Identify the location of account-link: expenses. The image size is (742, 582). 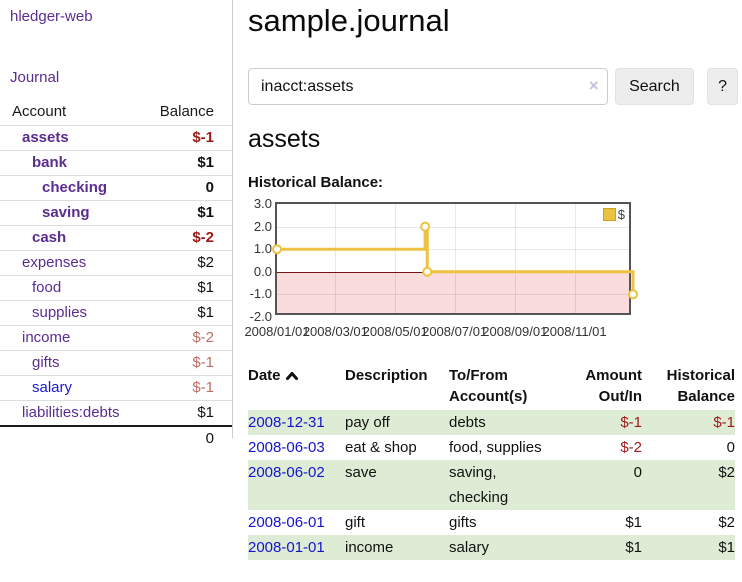
(54, 262).